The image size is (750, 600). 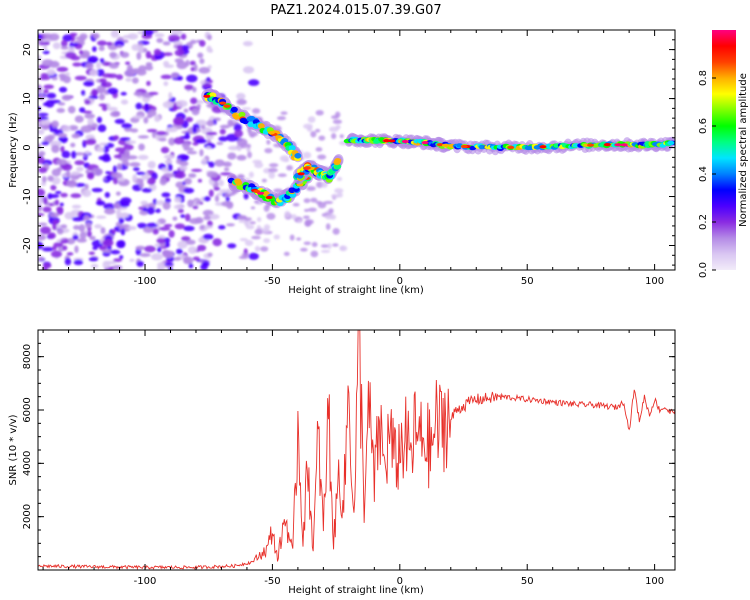 What do you see at coordinates (145, 281) in the screenshot?
I see `heatmap-xtick-label: -100` at bounding box center [145, 281].